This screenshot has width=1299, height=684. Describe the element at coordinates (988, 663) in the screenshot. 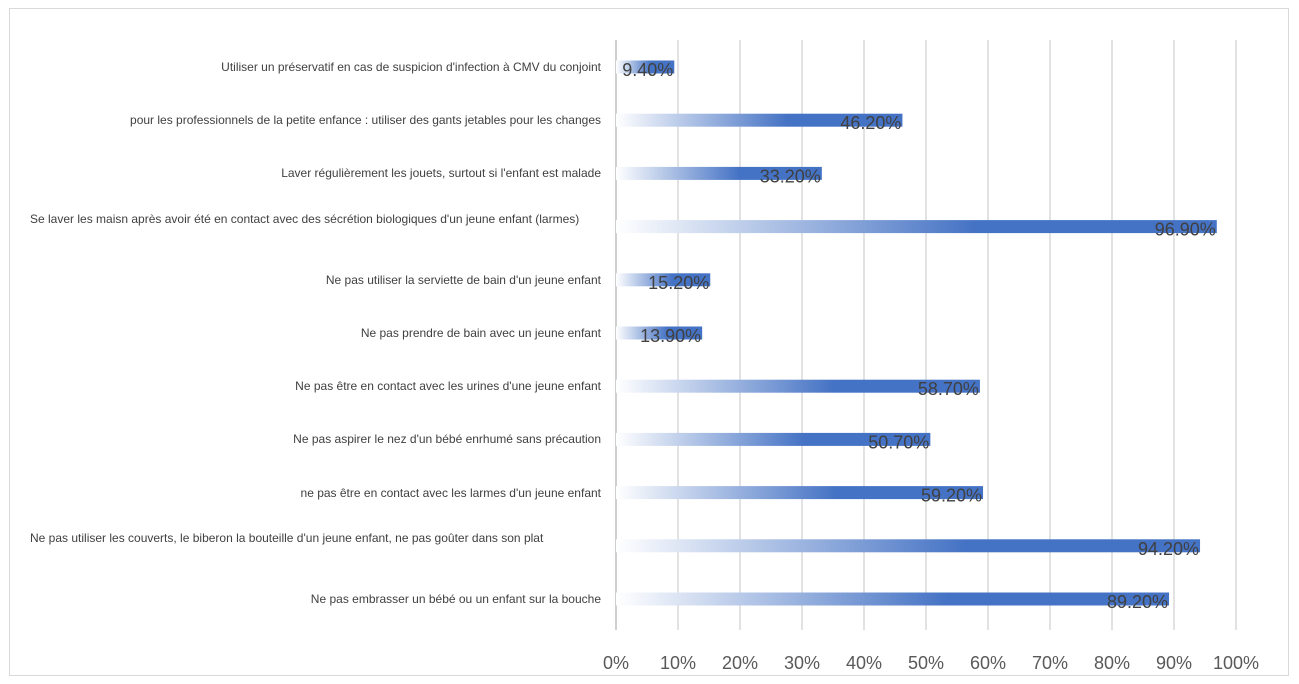

I see `x-tick-label: 60%` at that location.